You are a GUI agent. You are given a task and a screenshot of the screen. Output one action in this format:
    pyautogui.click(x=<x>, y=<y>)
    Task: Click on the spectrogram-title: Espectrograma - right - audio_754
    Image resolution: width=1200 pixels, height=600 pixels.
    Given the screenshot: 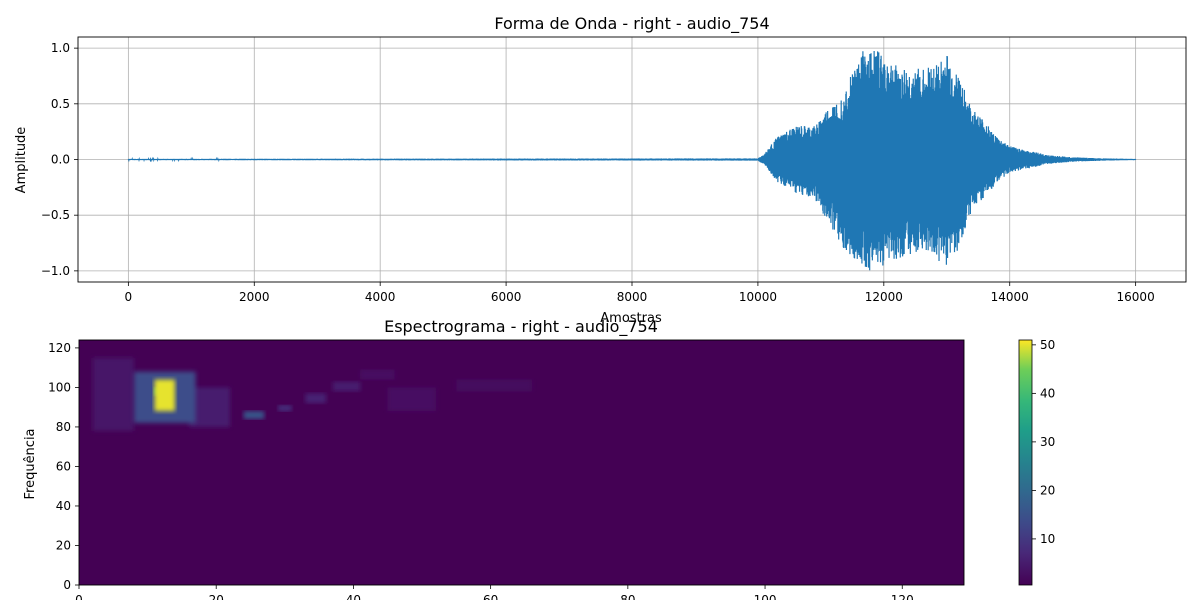 What is the action you would take?
    pyautogui.click(x=521, y=327)
    